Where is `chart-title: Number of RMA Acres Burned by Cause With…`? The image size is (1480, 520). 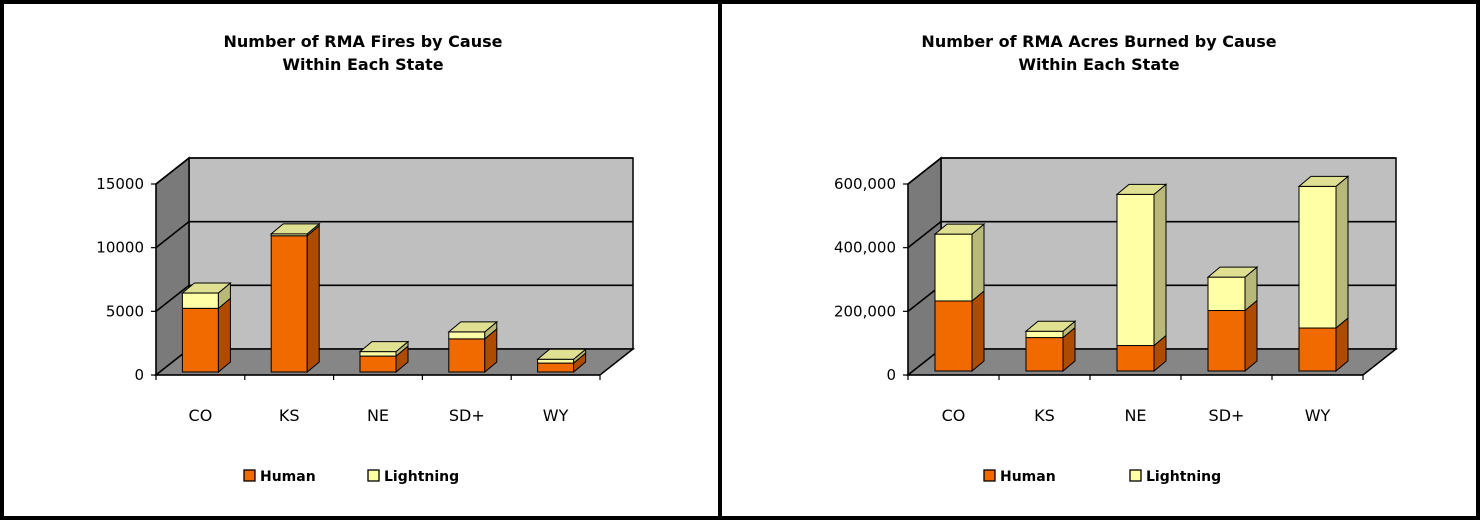
chart-title: Number of RMA Acres Burned by Cause With… is located at coordinates (1099, 53).